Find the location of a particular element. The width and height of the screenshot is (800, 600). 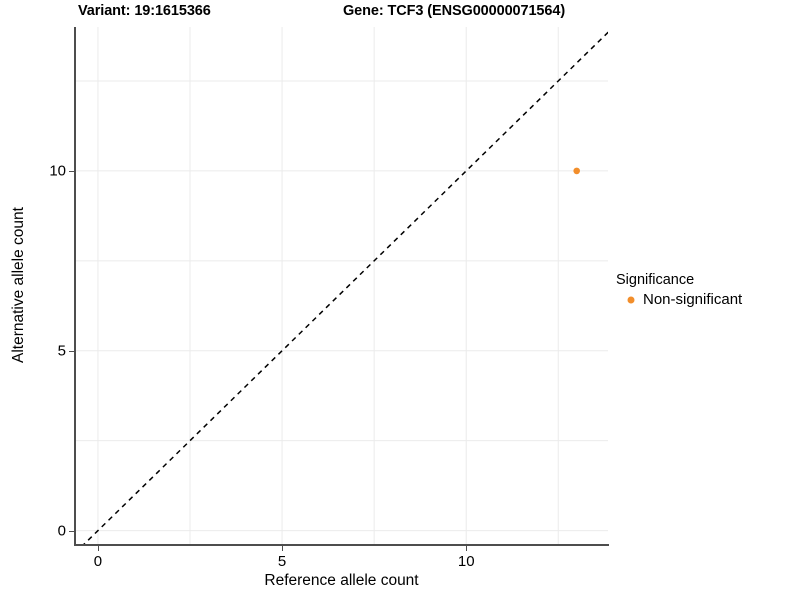

scatter-points is located at coordinates (576, 171).